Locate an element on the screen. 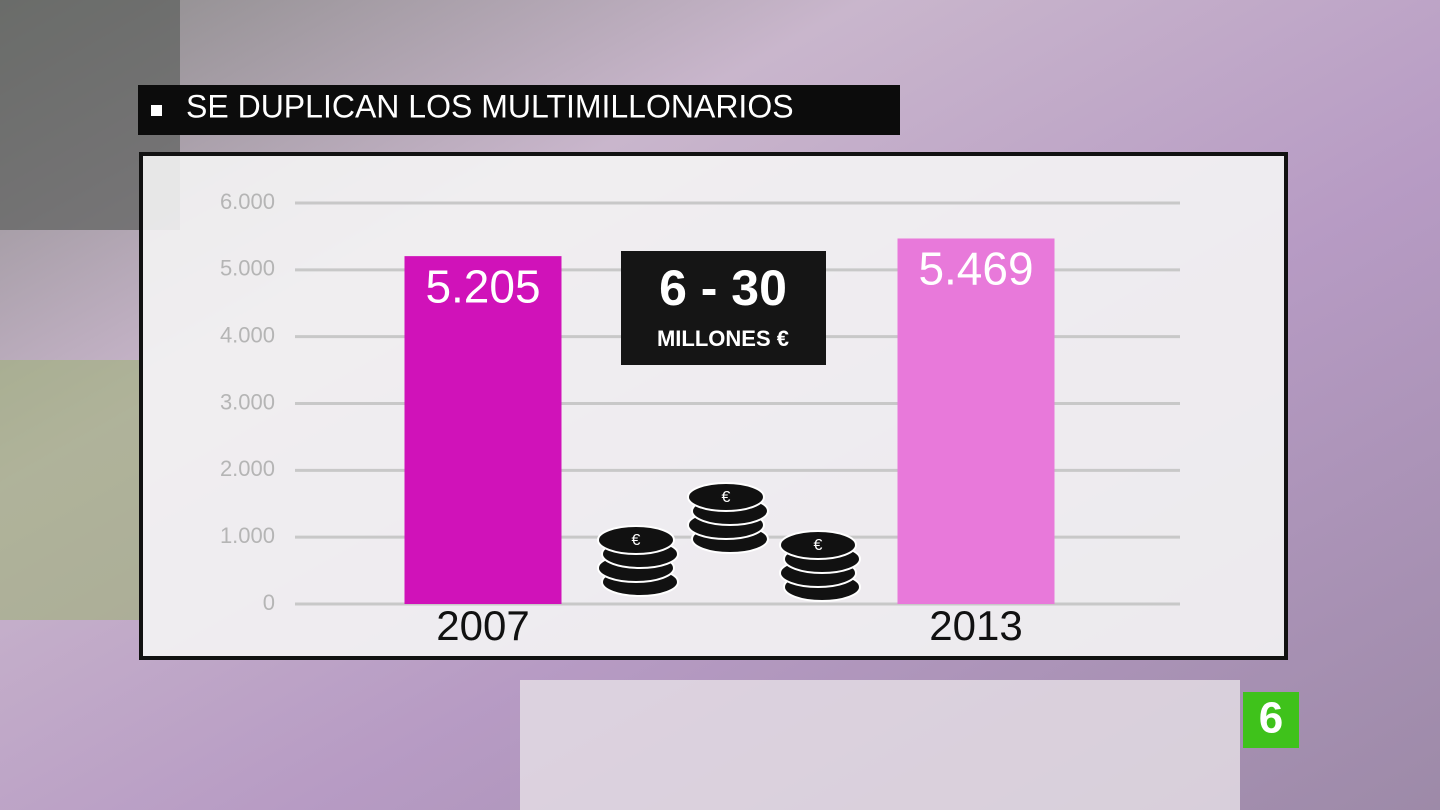 The height and width of the screenshot is (810, 1440). channel-logo-box is located at coordinates (1271, 720).